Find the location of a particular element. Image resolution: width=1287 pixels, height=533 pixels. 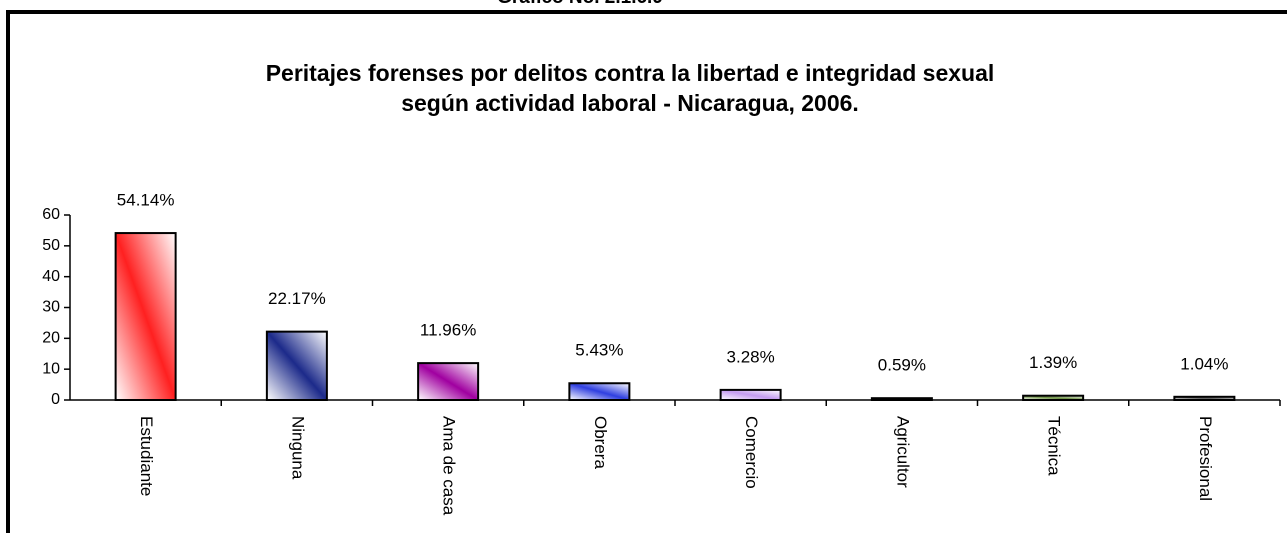

value-label: 54.14% is located at coordinates (146, 200).